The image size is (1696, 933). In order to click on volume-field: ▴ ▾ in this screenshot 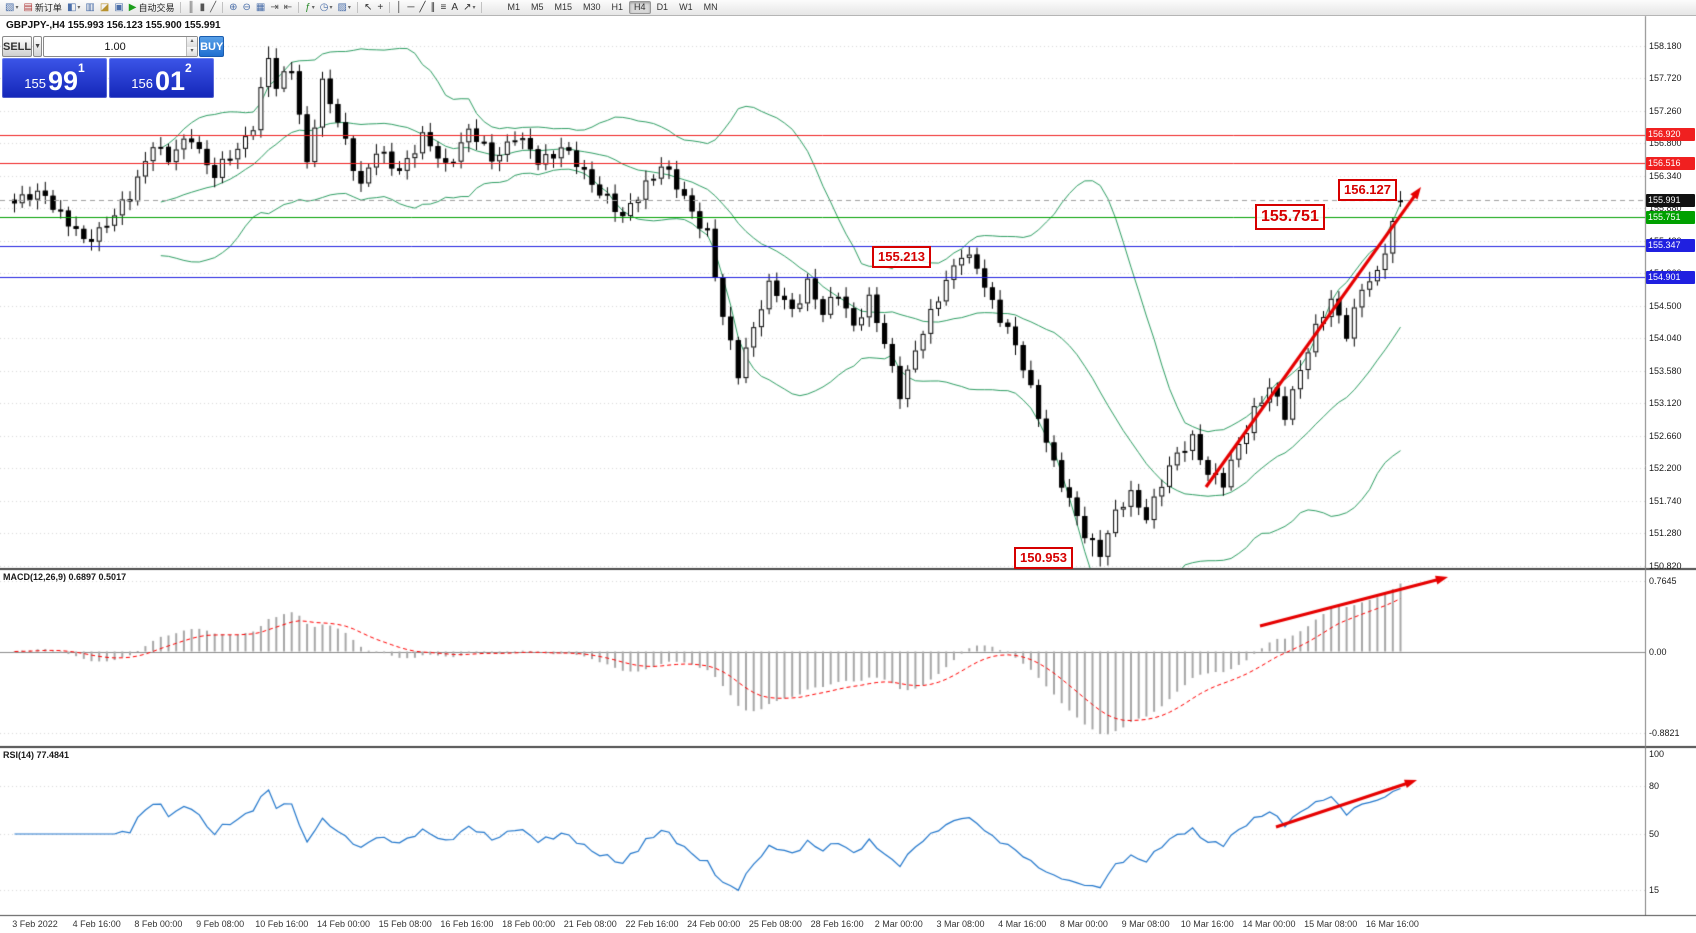, I will do `click(121, 46)`.